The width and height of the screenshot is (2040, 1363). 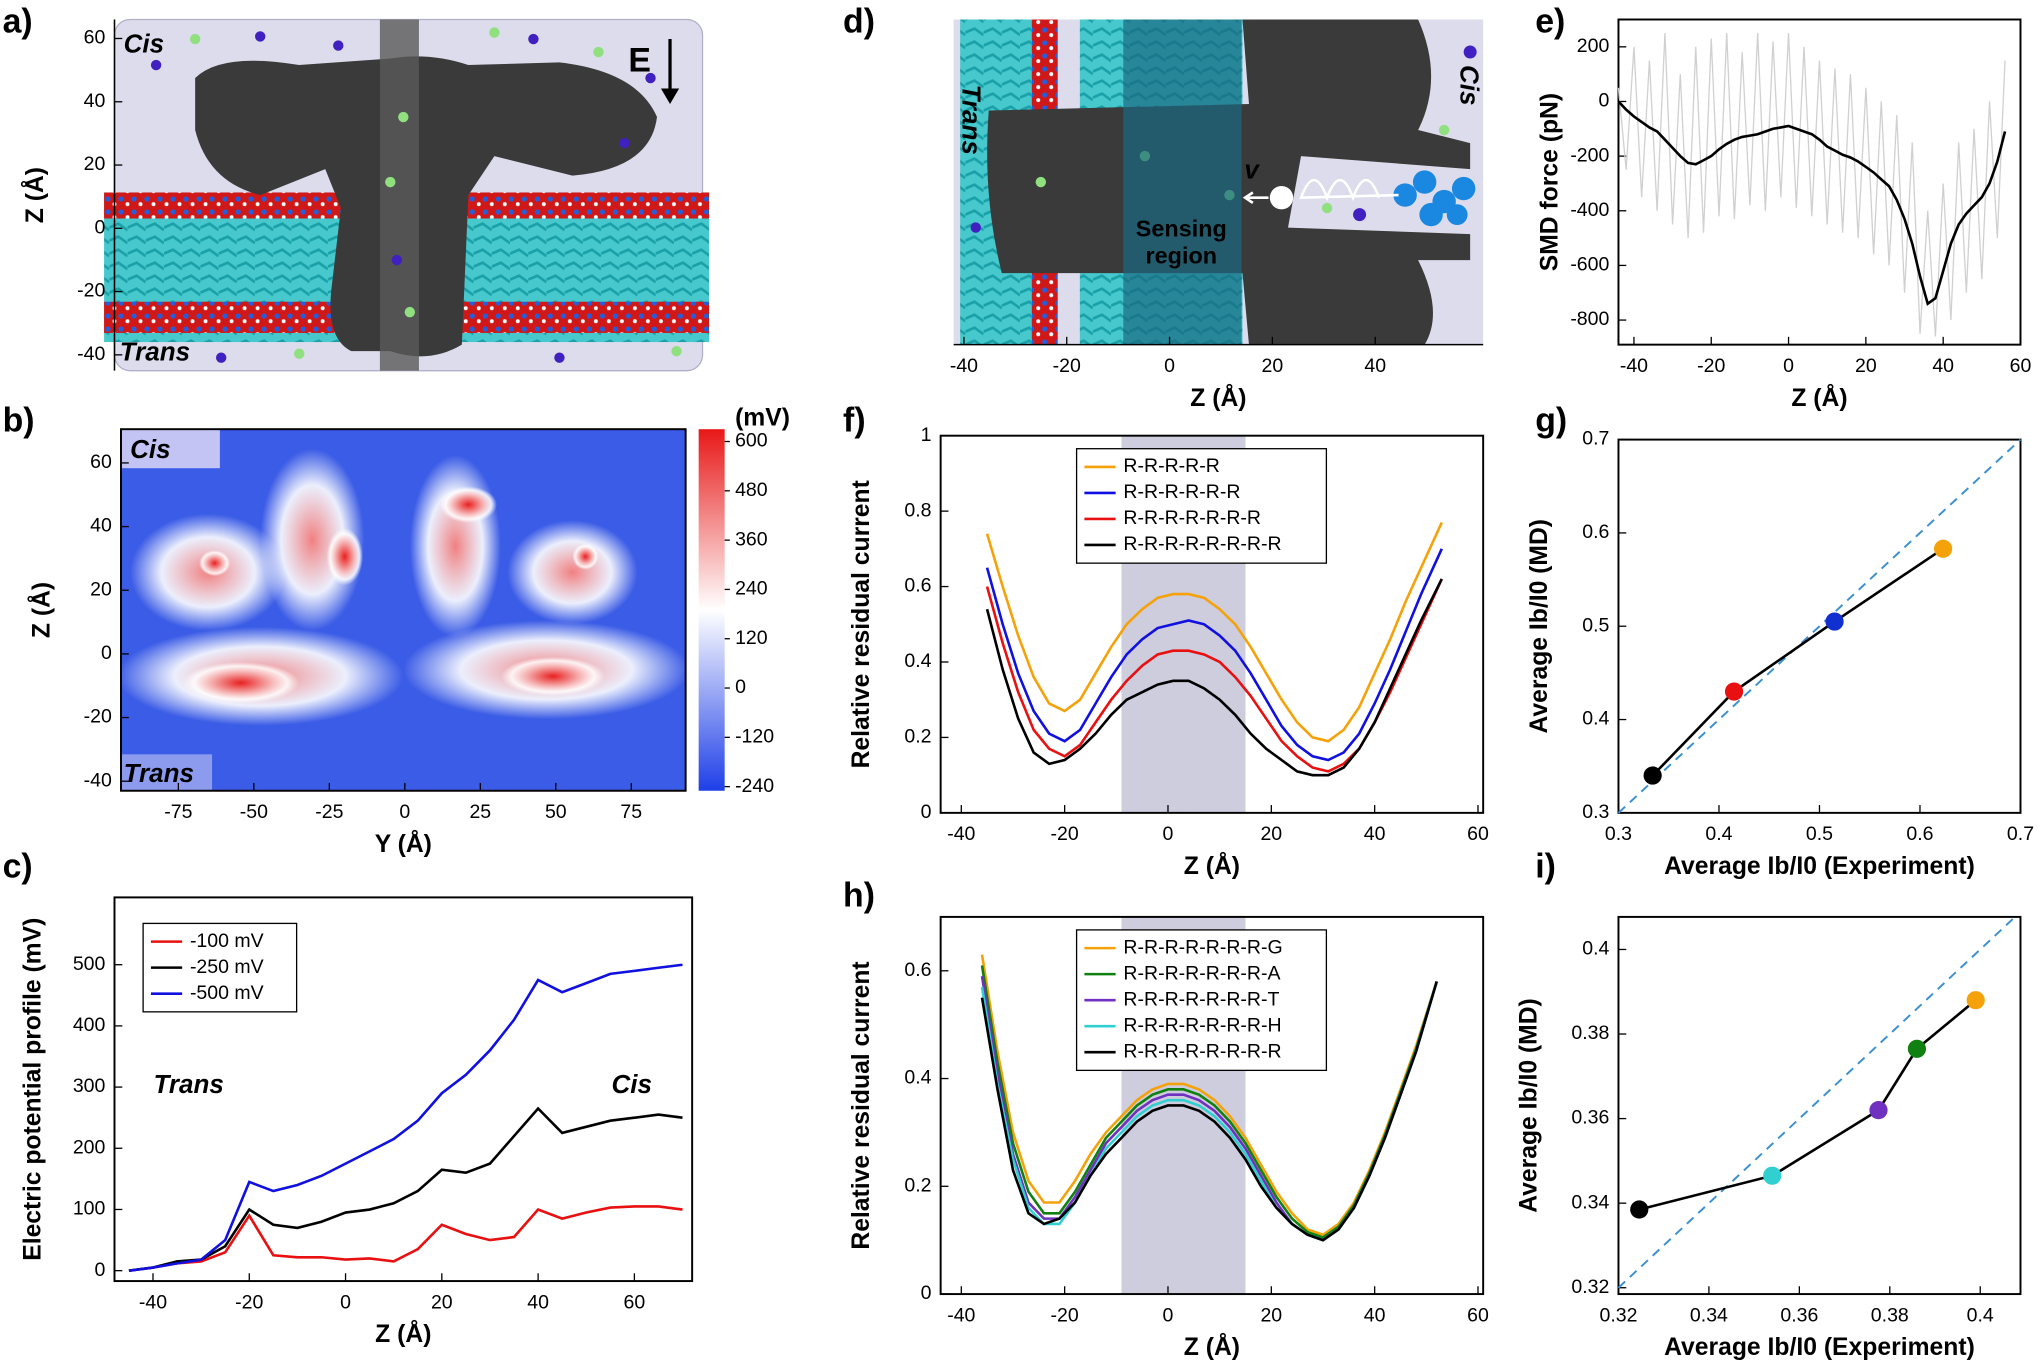 What do you see at coordinates (572, 572) in the screenshot?
I see `contour-region` at bounding box center [572, 572].